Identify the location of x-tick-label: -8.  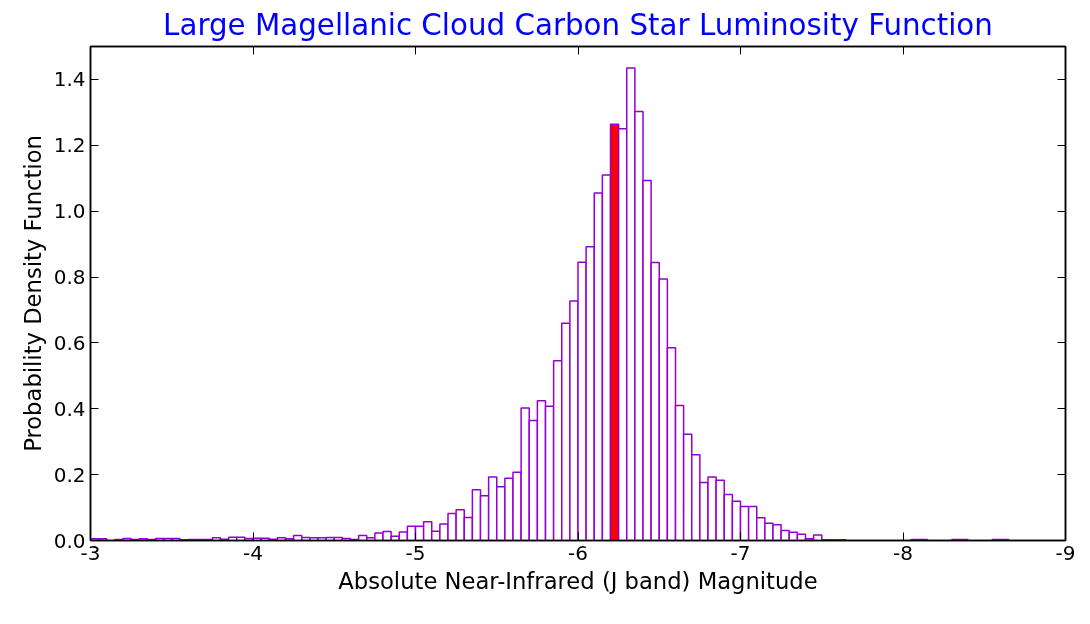
(903, 552).